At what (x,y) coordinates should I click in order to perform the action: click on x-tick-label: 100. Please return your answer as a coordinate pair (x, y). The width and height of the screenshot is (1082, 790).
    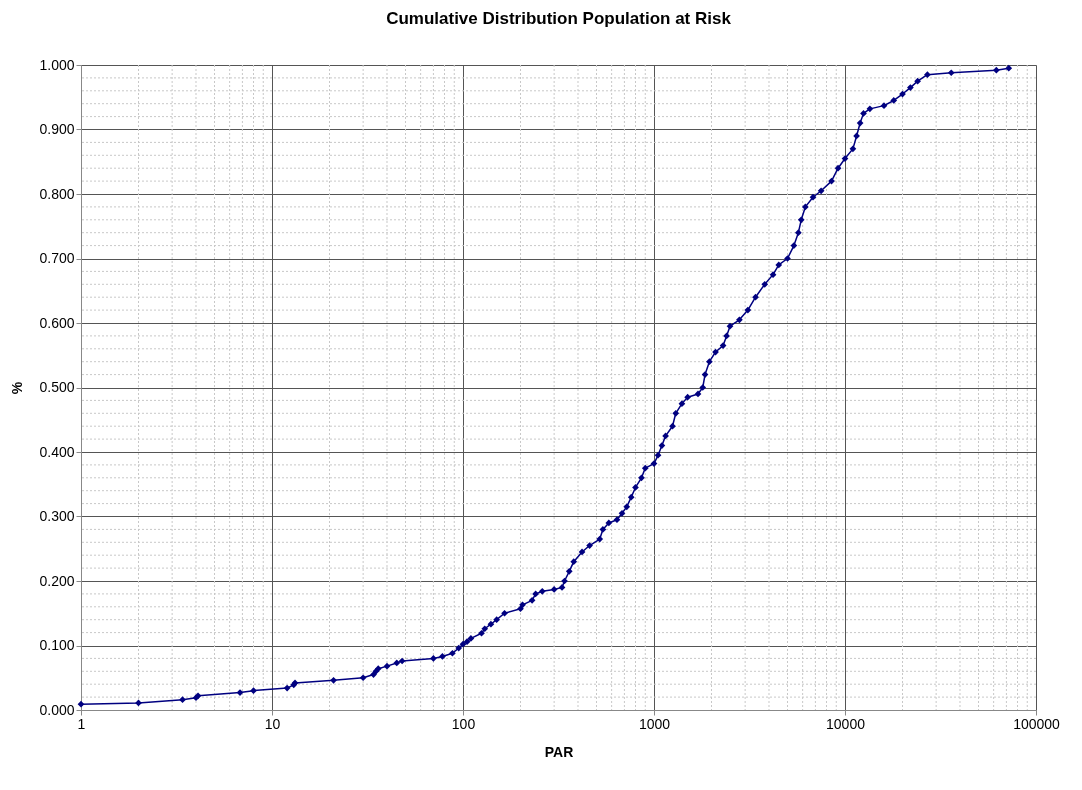
    Looking at the image, I should click on (463, 723).